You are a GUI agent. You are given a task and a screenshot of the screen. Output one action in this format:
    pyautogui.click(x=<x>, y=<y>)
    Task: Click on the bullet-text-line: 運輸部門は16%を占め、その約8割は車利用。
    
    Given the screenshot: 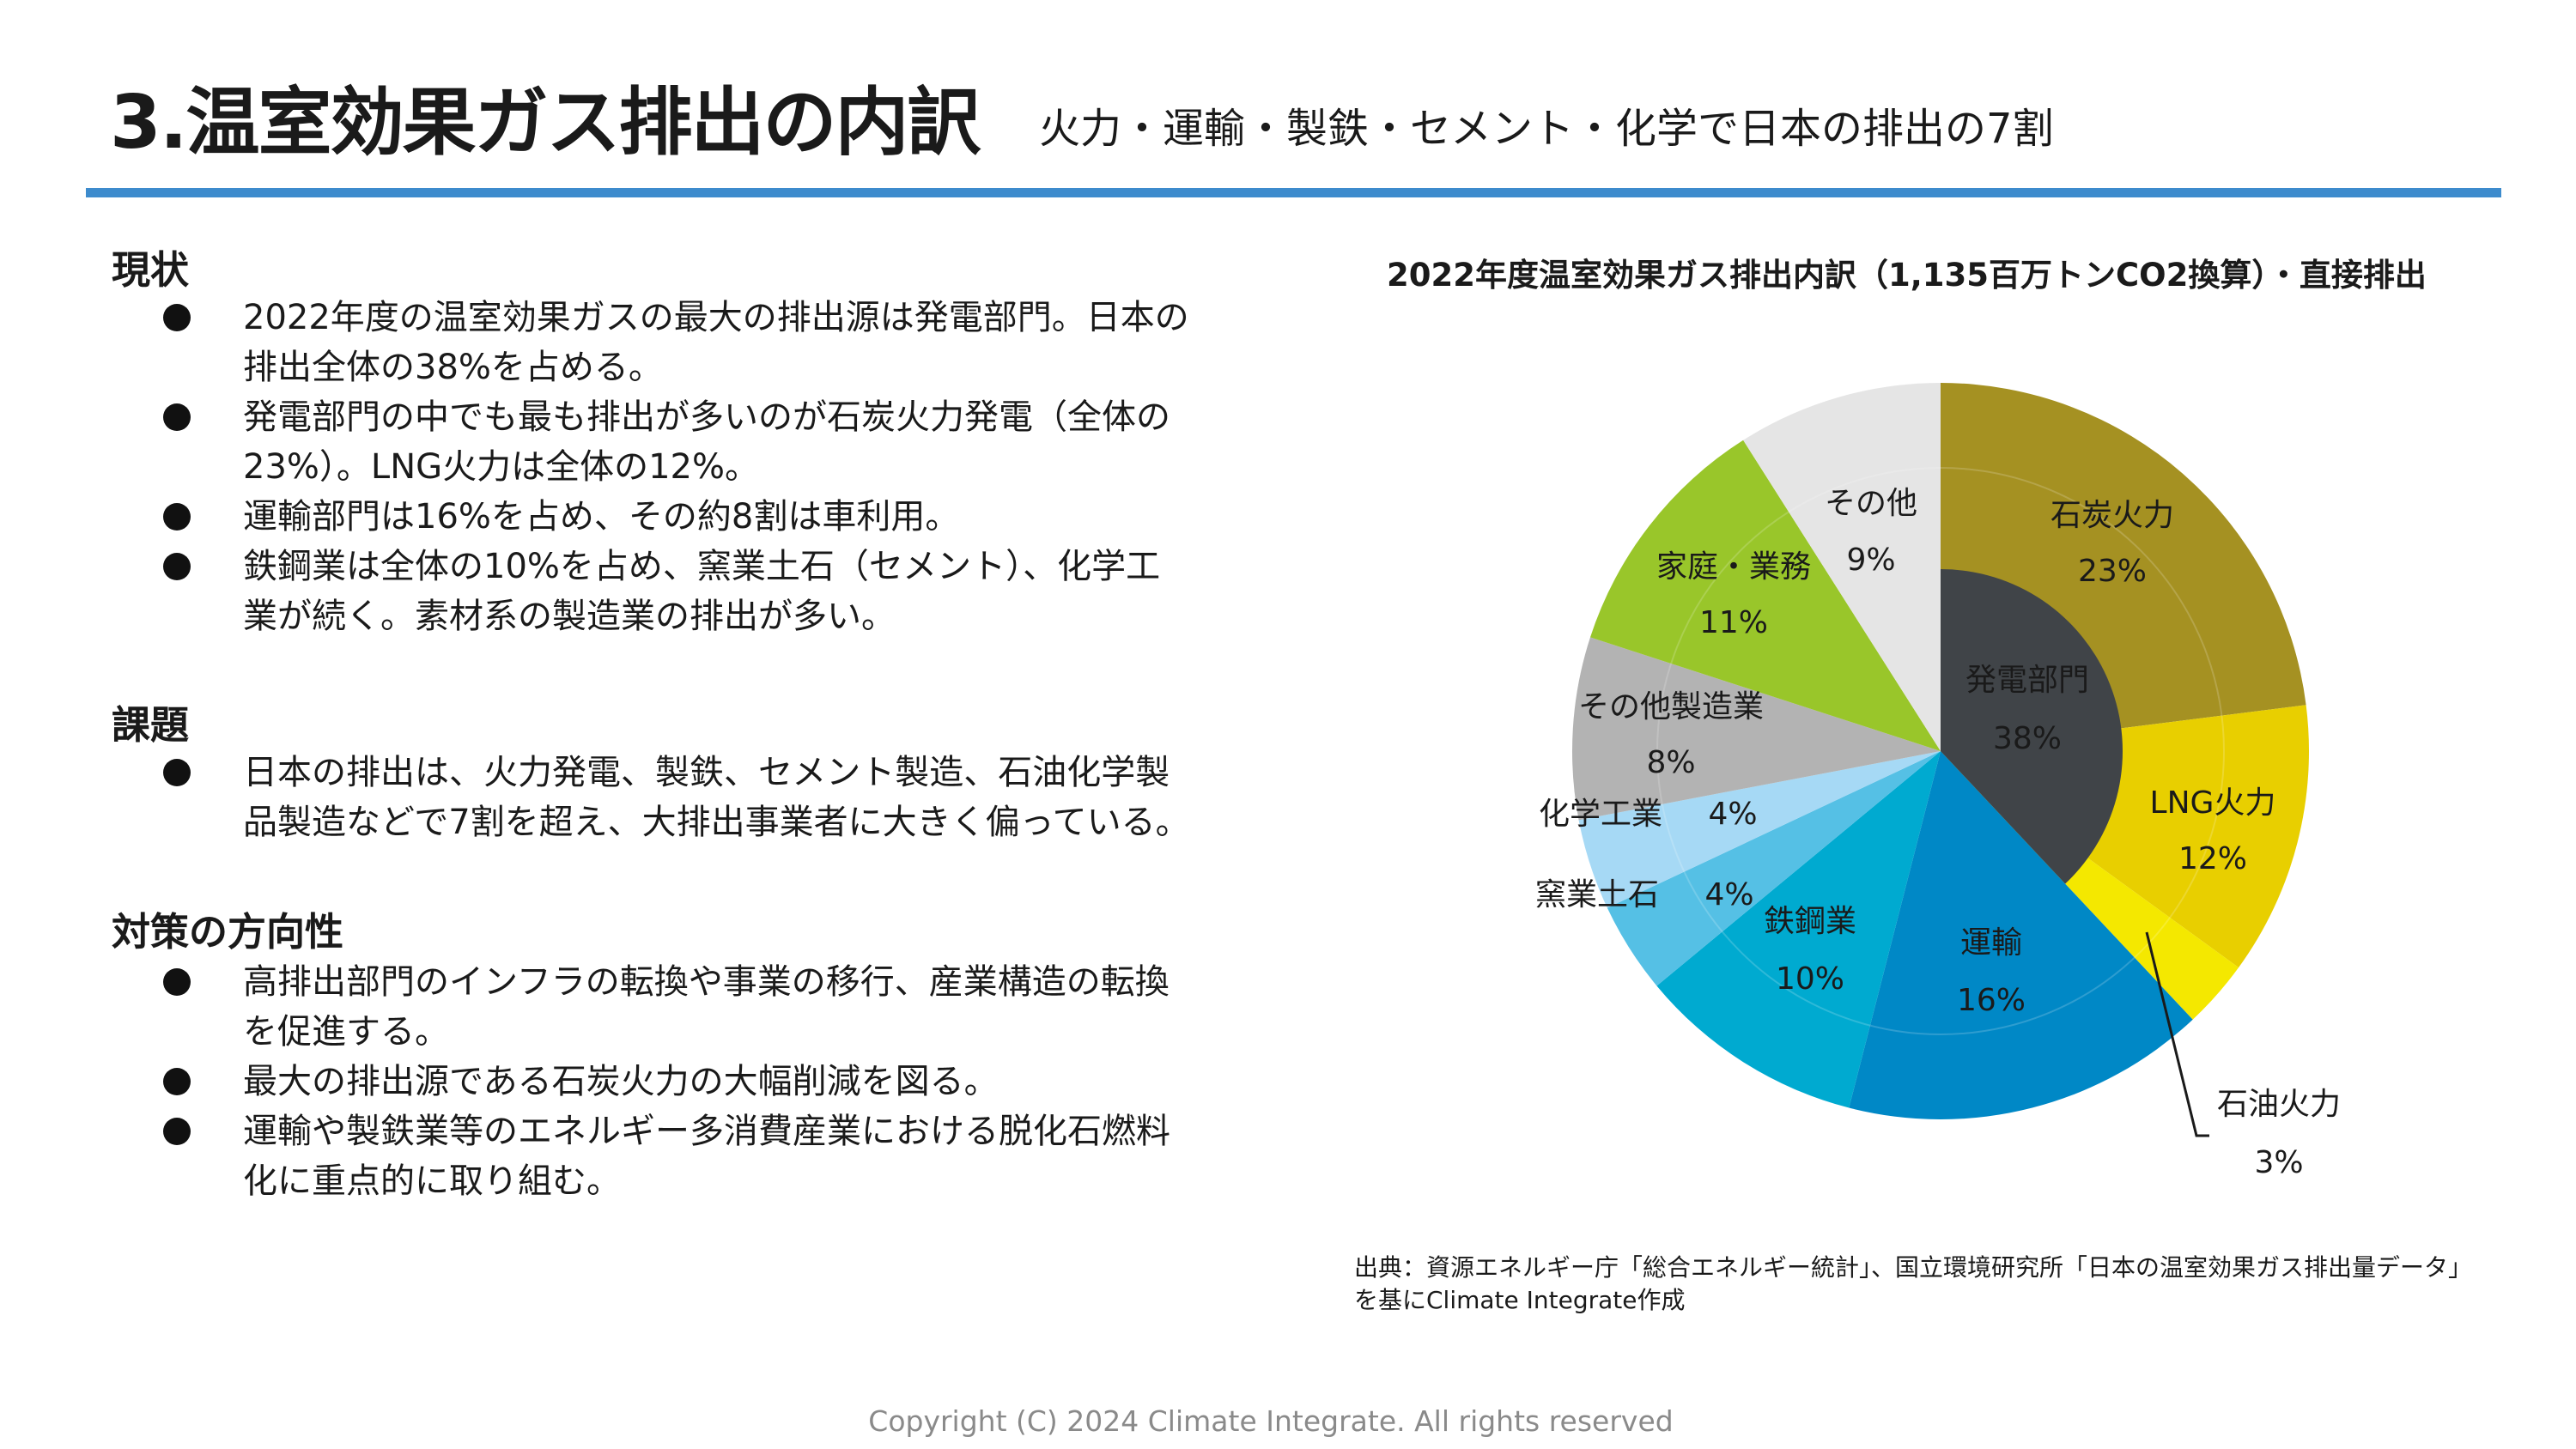 What is the action you would take?
    pyautogui.click(x=601, y=517)
    